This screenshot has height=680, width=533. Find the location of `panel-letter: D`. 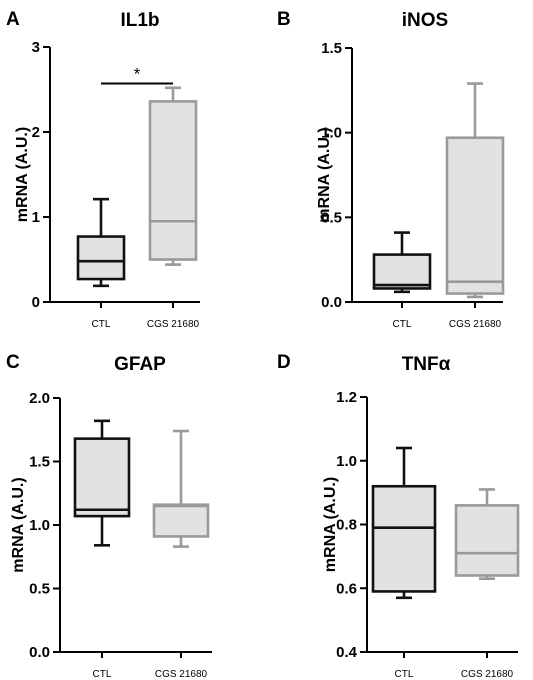

panel-letter: D is located at coordinates (284, 362).